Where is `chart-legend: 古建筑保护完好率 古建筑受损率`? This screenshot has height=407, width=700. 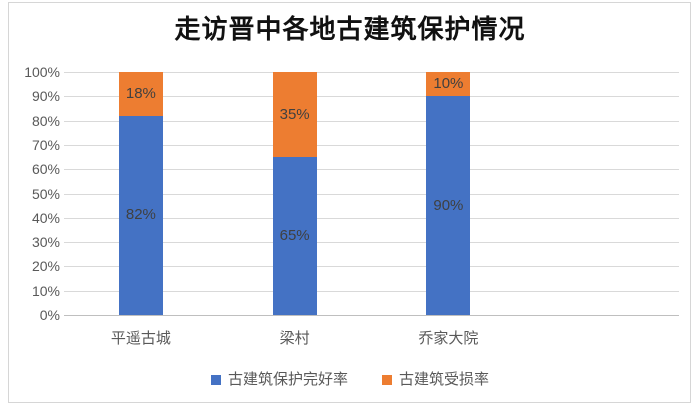 chart-legend: 古建筑保护完好率 古建筑受损率 is located at coordinates (350, 380).